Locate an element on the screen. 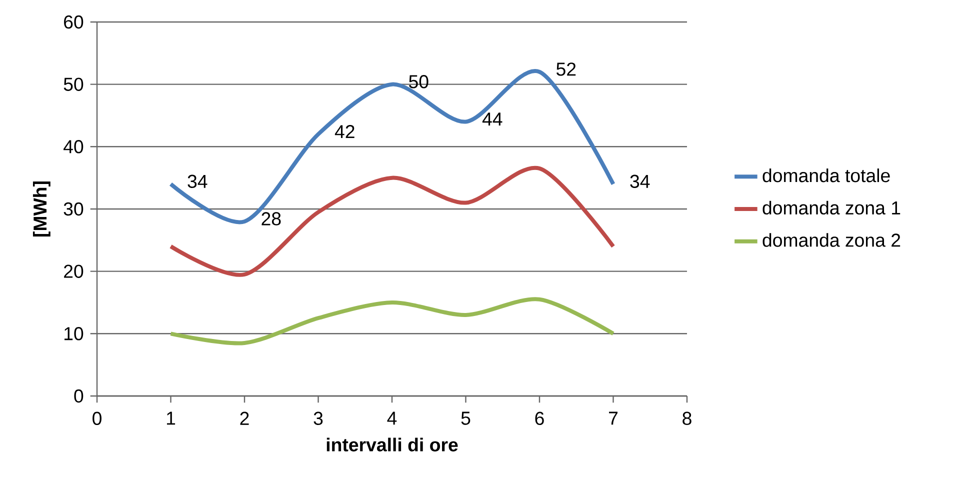 This screenshot has height=479, width=976. x-tick-label: 6 is located at coordinates (539, 419).